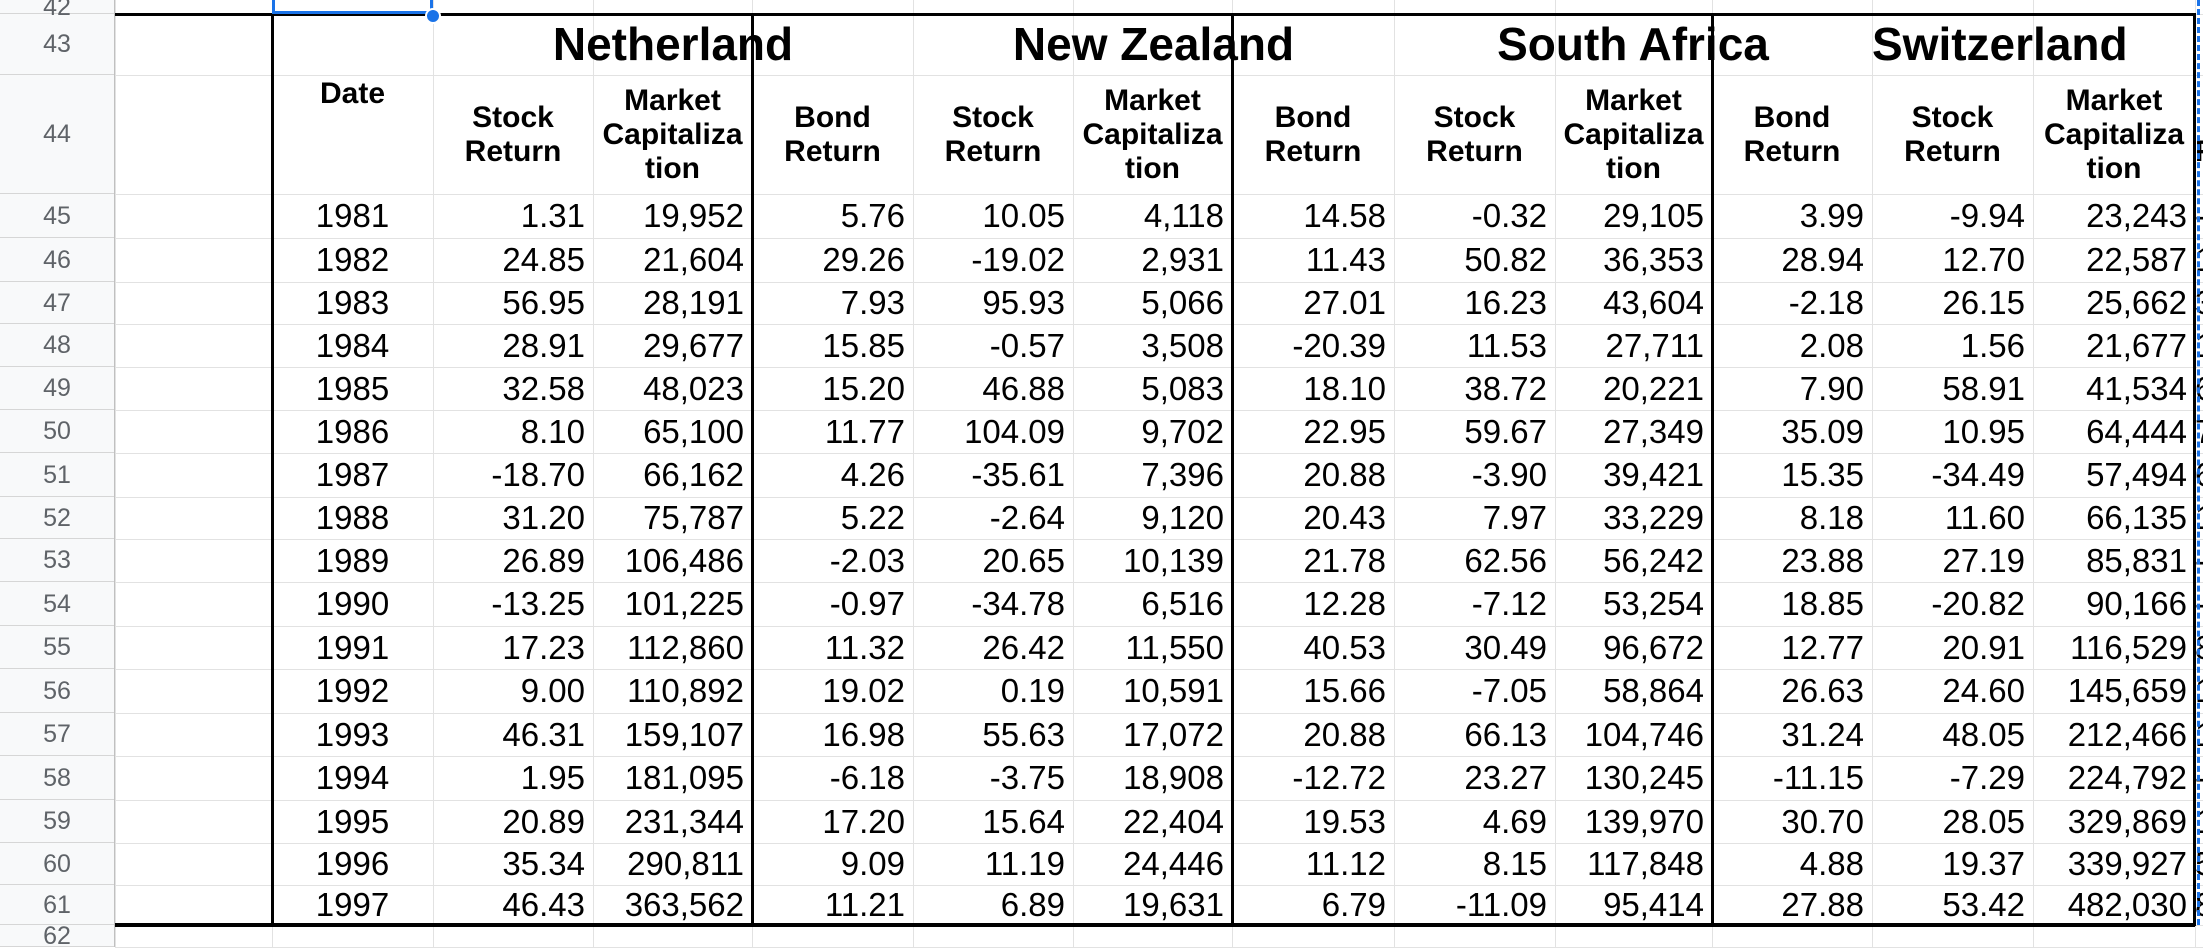 The image size is (2203, 950). What do you see at coordinates (352, 431) in the screenshot?
I see `date-cell: 1986` at bounding box center [352, 431].